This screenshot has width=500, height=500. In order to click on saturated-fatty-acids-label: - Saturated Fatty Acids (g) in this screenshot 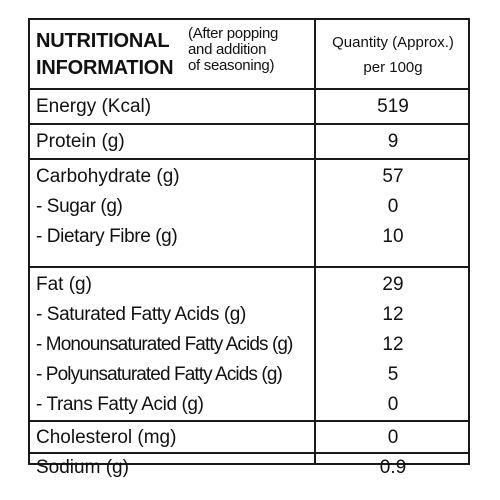, I will do `click(141, 314)`.